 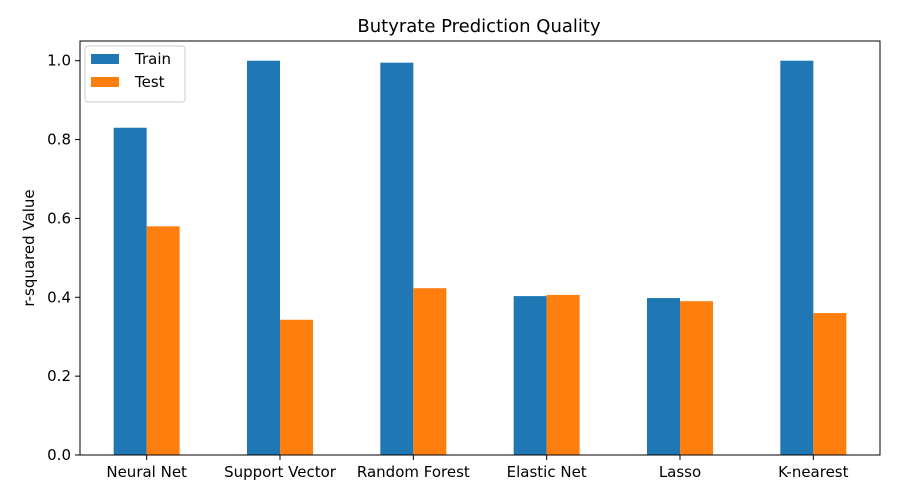 What do you see at coordinates (280, 472) in the screenshot?
I see `x-tick-label: Support Vector` at bounding box center [280, 472].